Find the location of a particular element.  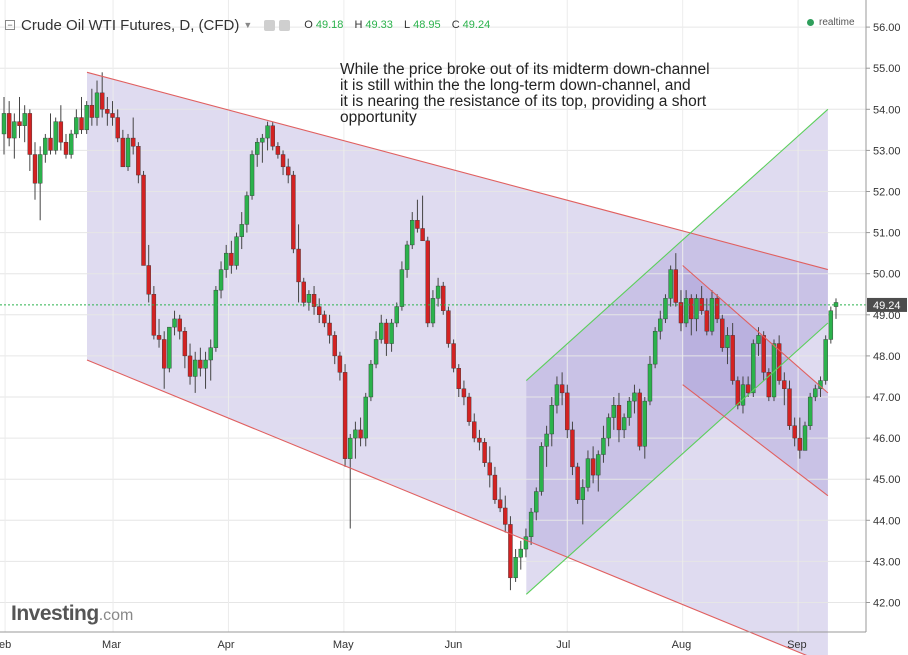

logo-domain: .com is located at coordinates (116, 615).